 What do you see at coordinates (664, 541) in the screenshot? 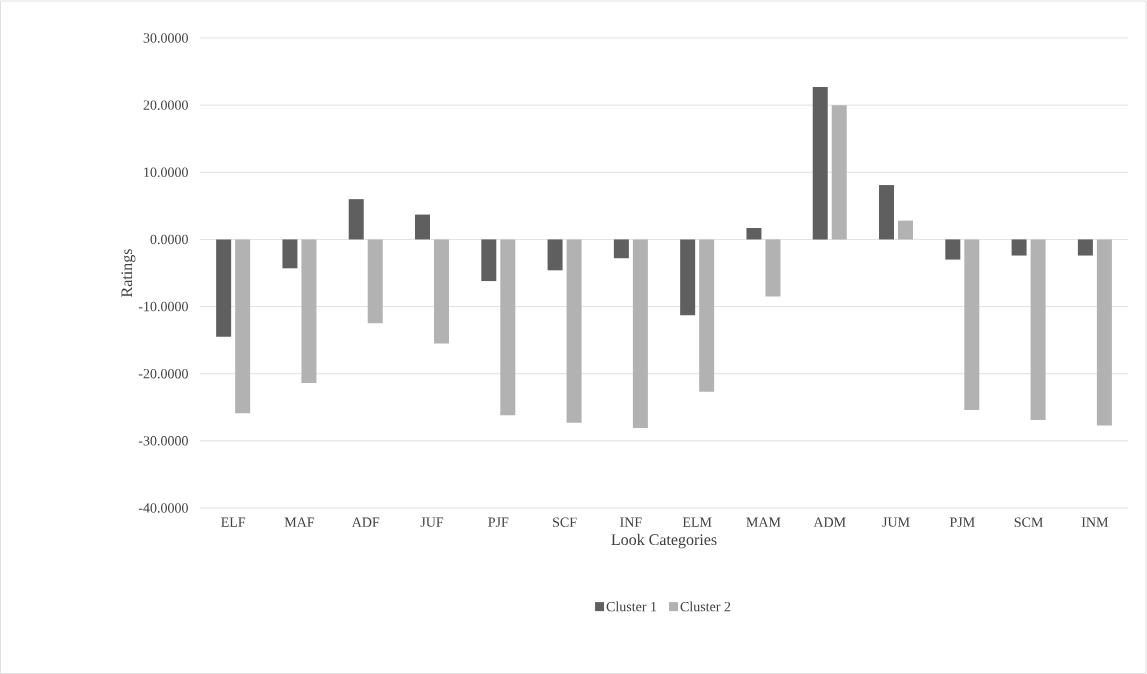
I see `x-axis-title: Look Categories` at bounding box center [664, 541].